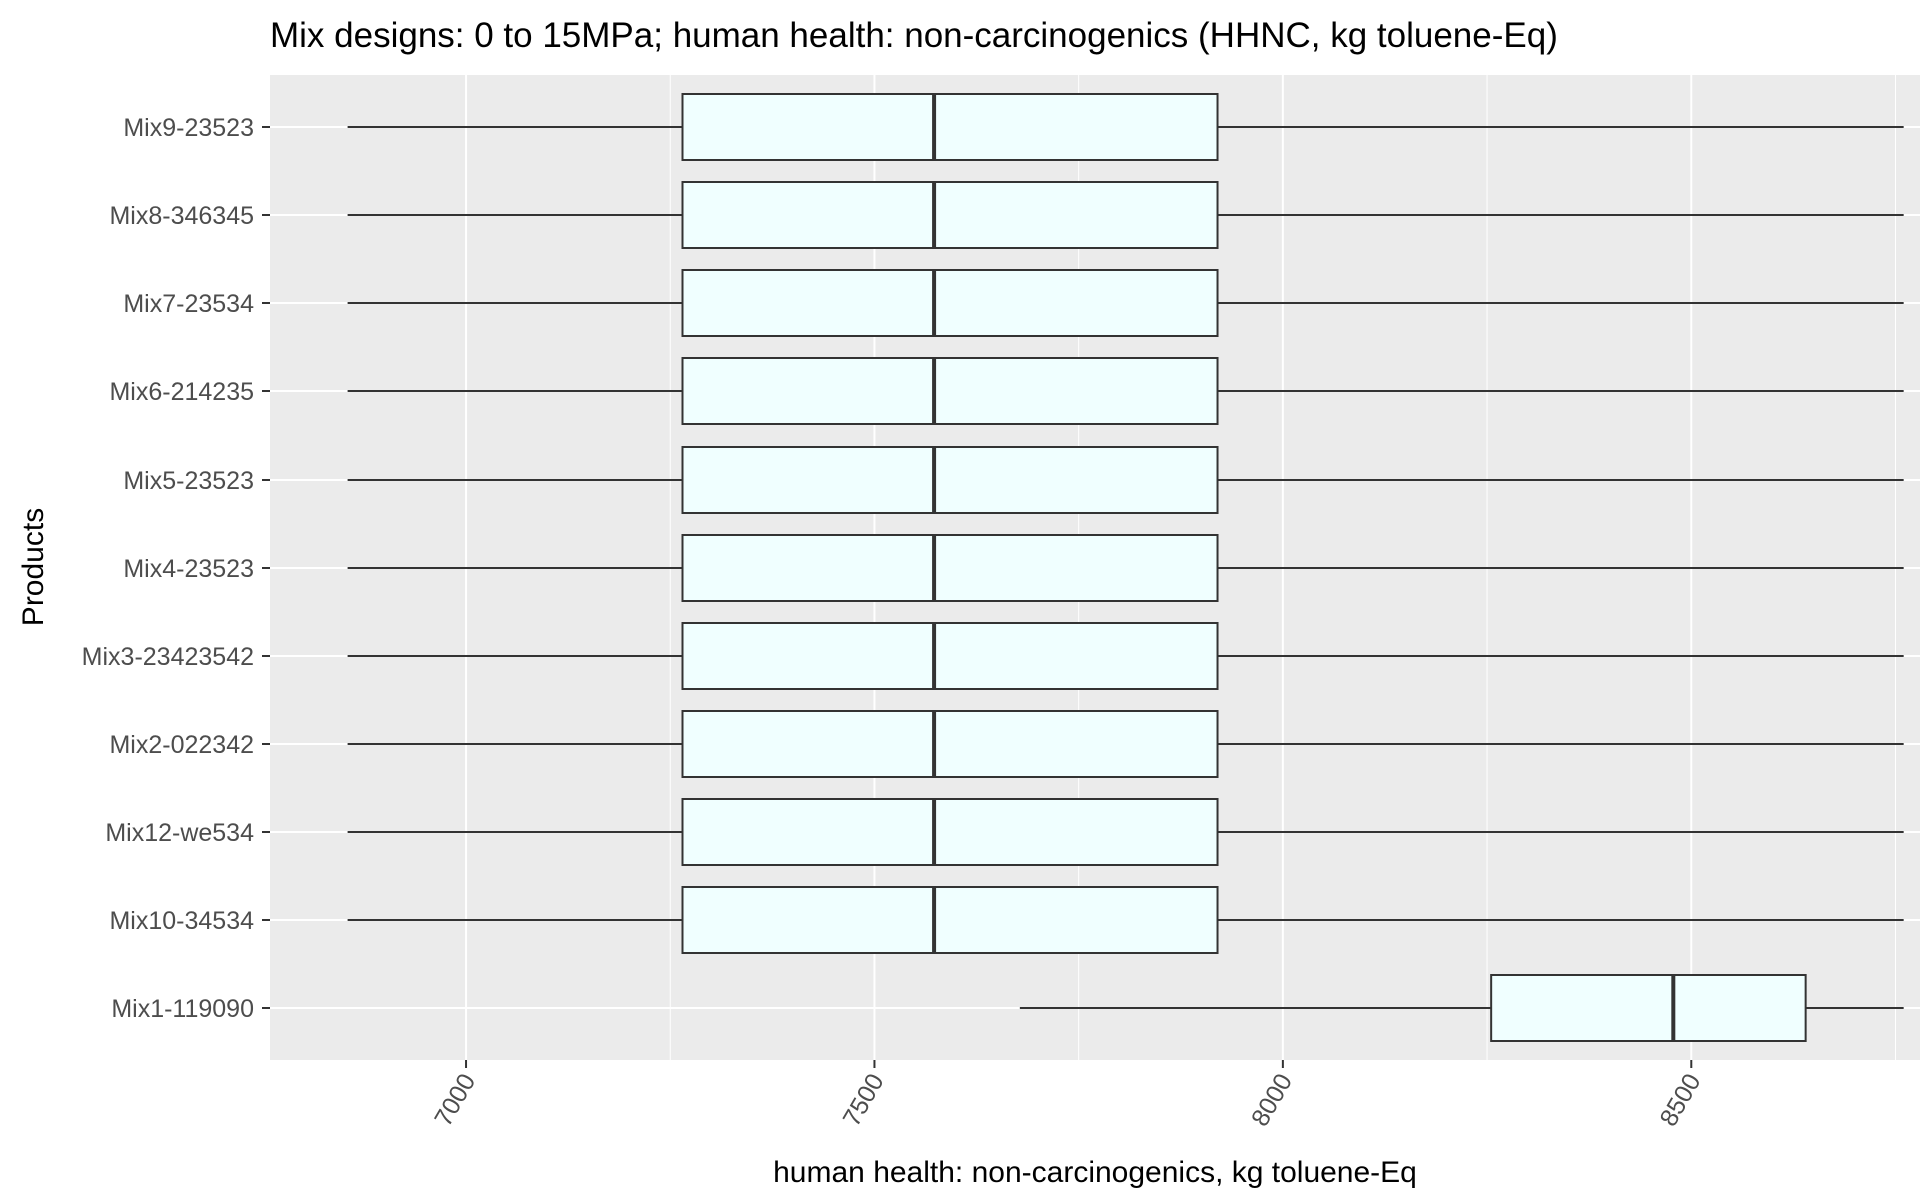 This screenshot has width=1930, height=1203. What do you see at coordinates (181, 216) in the screenshot?
I see `y-tick-label: Mix8-346345` at bounding box center [181, 216].